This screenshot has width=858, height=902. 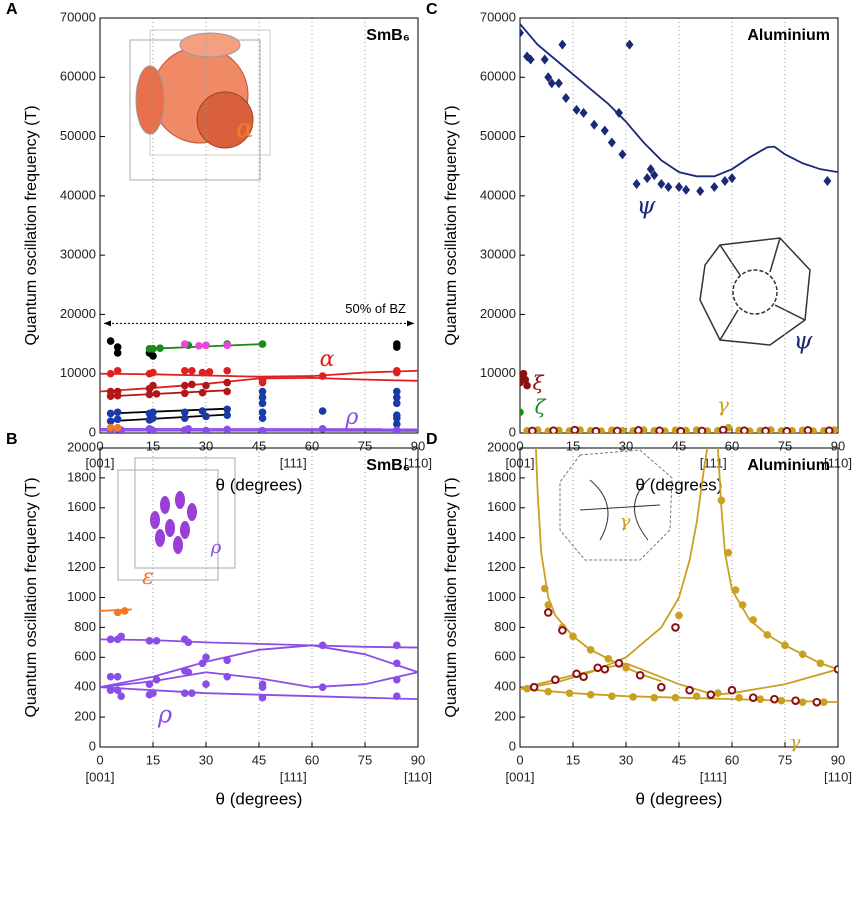 What do you see at coordinates (418, 776) in the screenshot?
I see `direction-label: [110]` at bounding box center [418, 776].